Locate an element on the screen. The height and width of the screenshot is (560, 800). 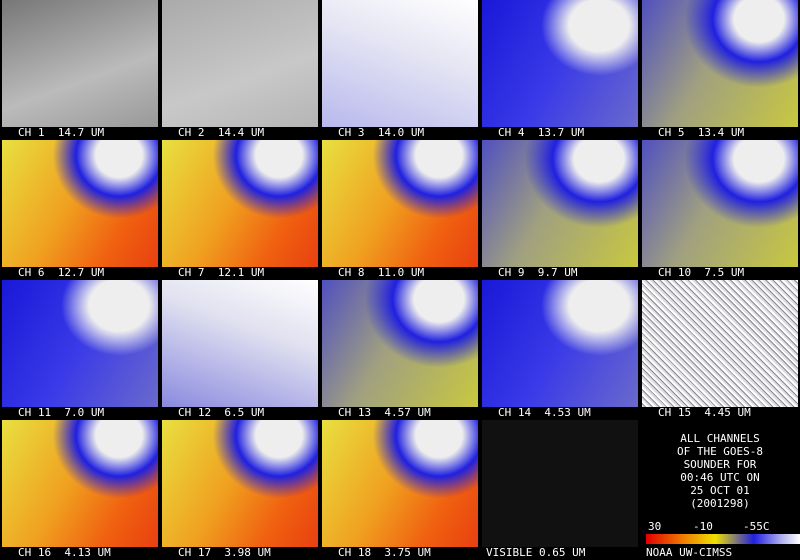
credit: NOAA UW-CIMSS is located at coordinates (689, 552).